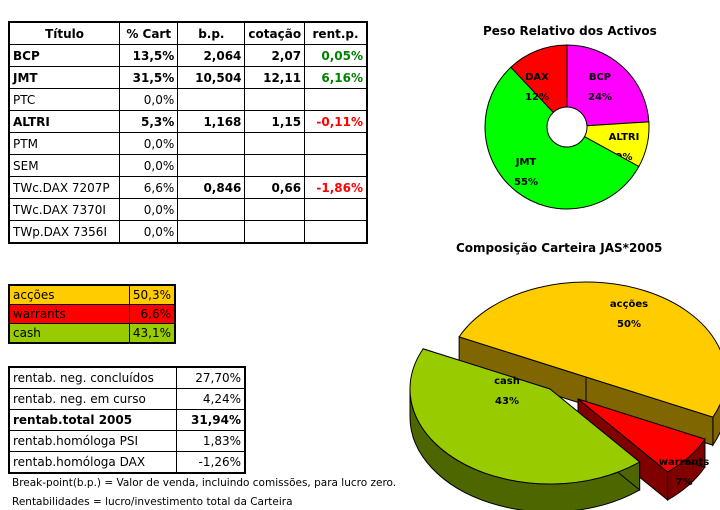  I want to click on asset-weight-doughnut-chart: BCP 24% ALTRI 9% JMT 55% DAX 12%, so click(567, 127).